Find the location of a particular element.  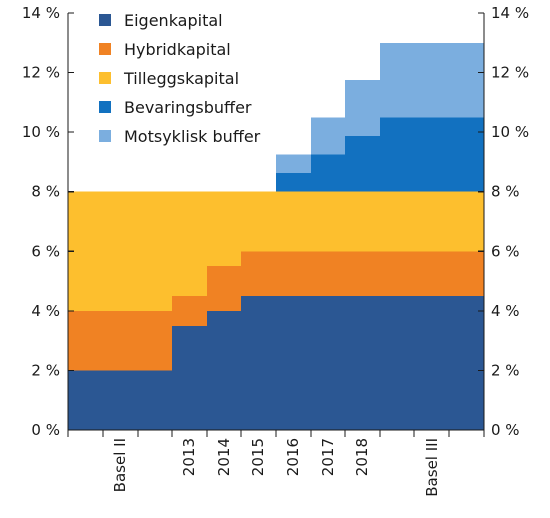

x-category-label: 2013 is located at coordinates (189, 457).